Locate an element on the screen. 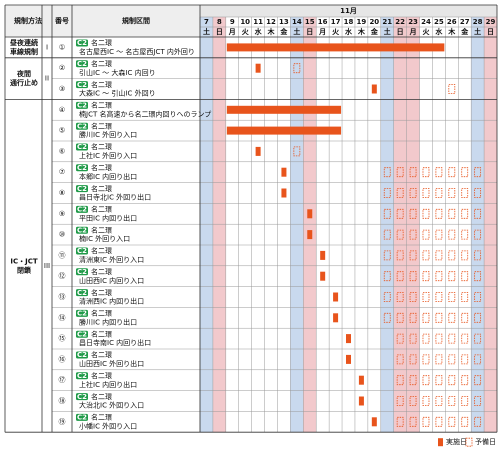 The height and width of the screenshot is (451, 500). day-label: 24 is located at coordinates (426, 22).